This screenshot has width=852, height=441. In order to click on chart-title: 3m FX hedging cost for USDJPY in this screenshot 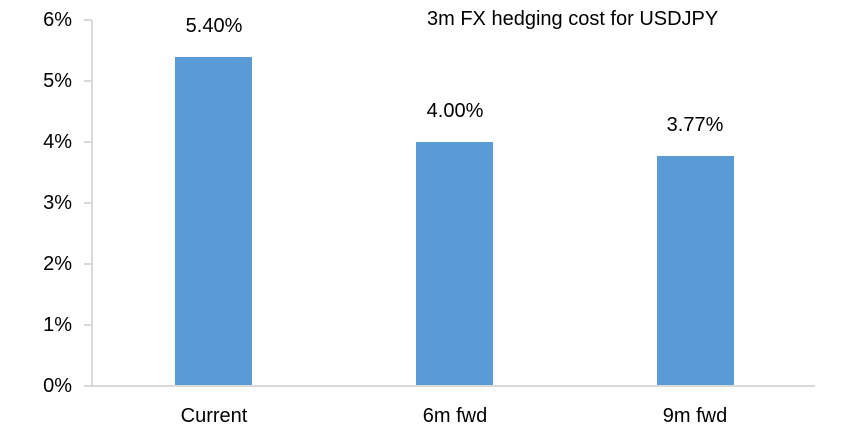, I will do `click(573, 19)`.